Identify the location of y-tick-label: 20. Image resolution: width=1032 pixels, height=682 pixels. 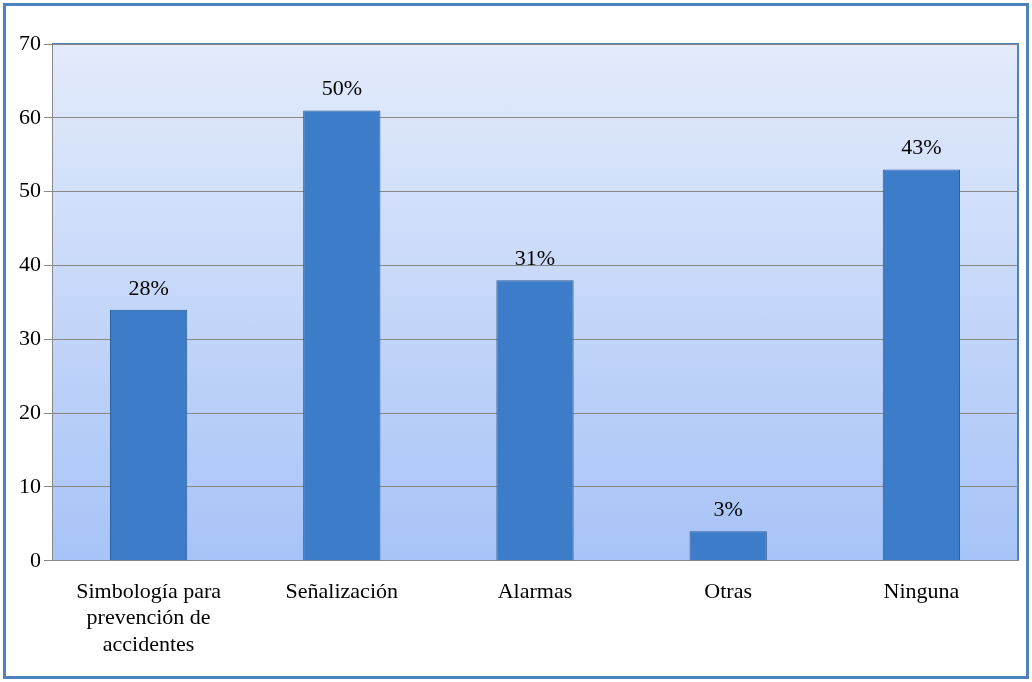
(30, 411).